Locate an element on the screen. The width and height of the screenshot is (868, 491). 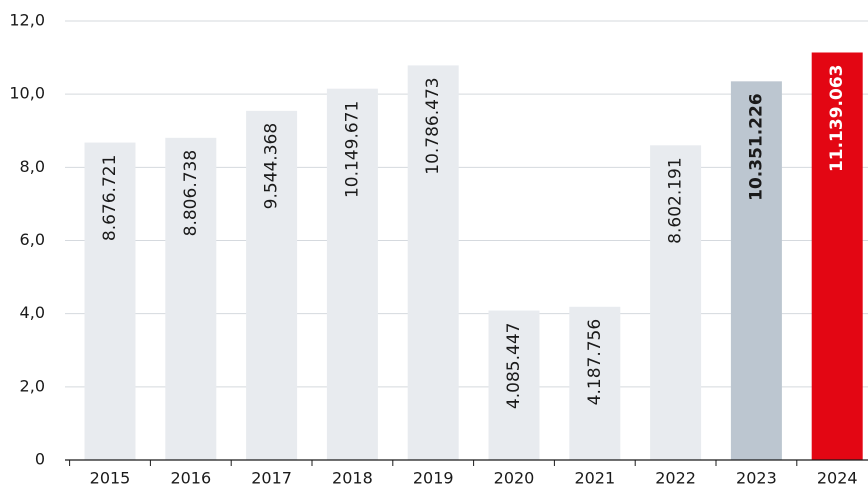
y-tick-label: 8,0 is located at coordinates (32, 166).